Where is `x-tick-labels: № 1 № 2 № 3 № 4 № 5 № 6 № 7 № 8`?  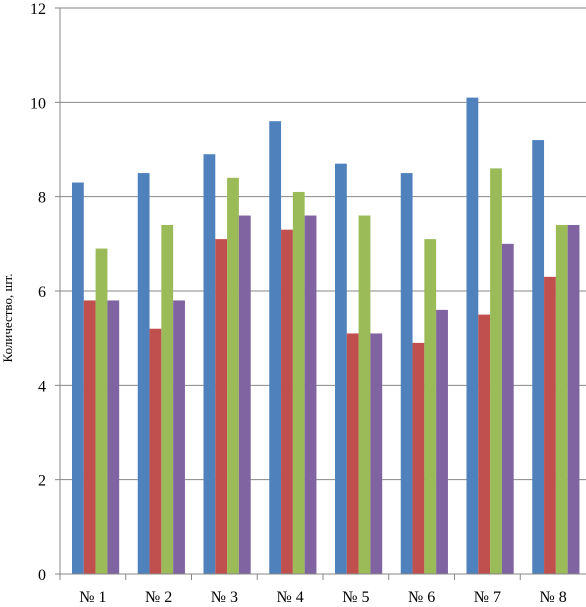 x-tick-labels: № 1 № 2 № 3 № 4 № 5 № 6 № 7 № 8 is located at coordinates (323, 597).